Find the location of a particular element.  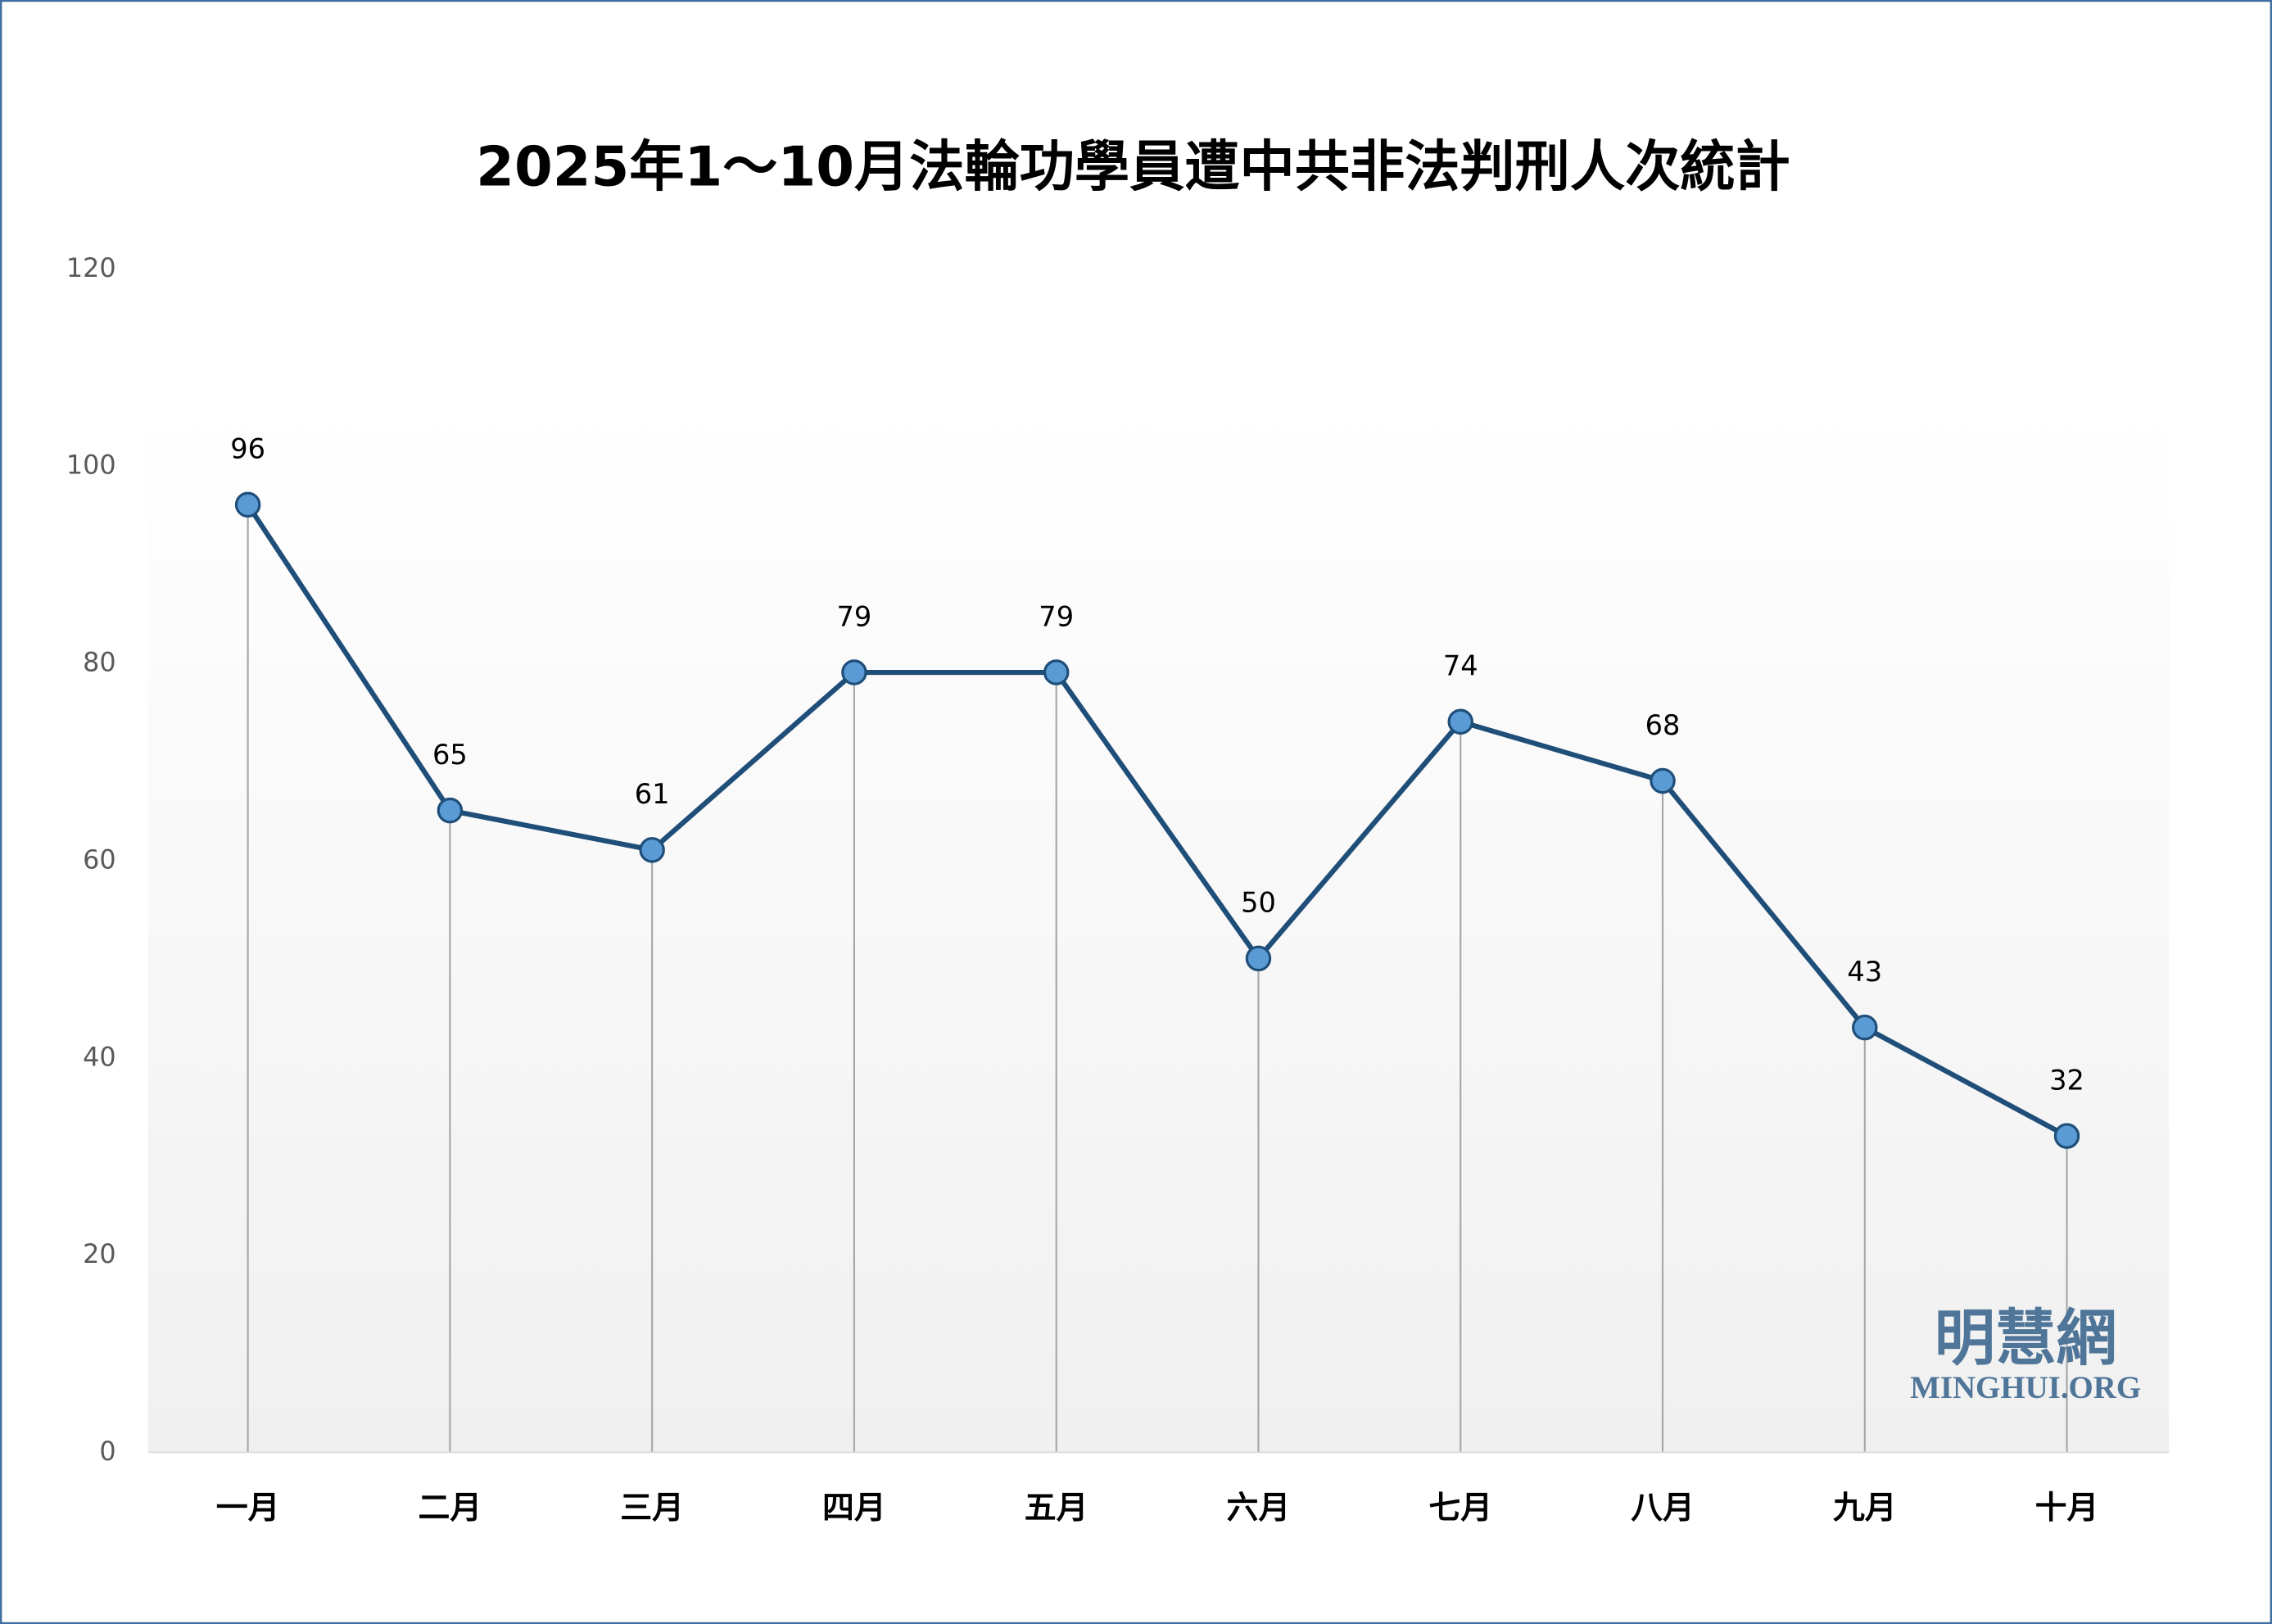

y-tick-label: 40 is located at coordinates (99, 1056).